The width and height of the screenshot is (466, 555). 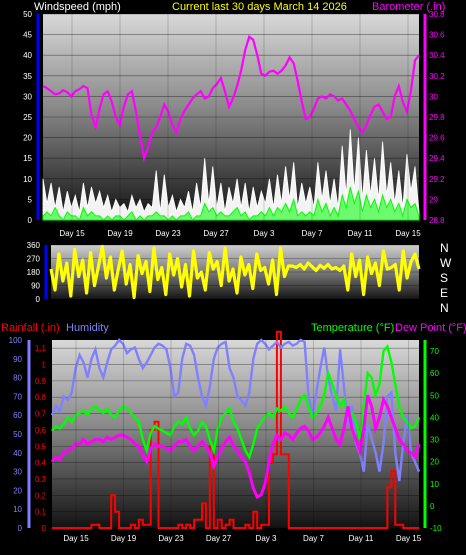 I want to click on barometer-tick-label: 28.8, so click(x=437, y=220).